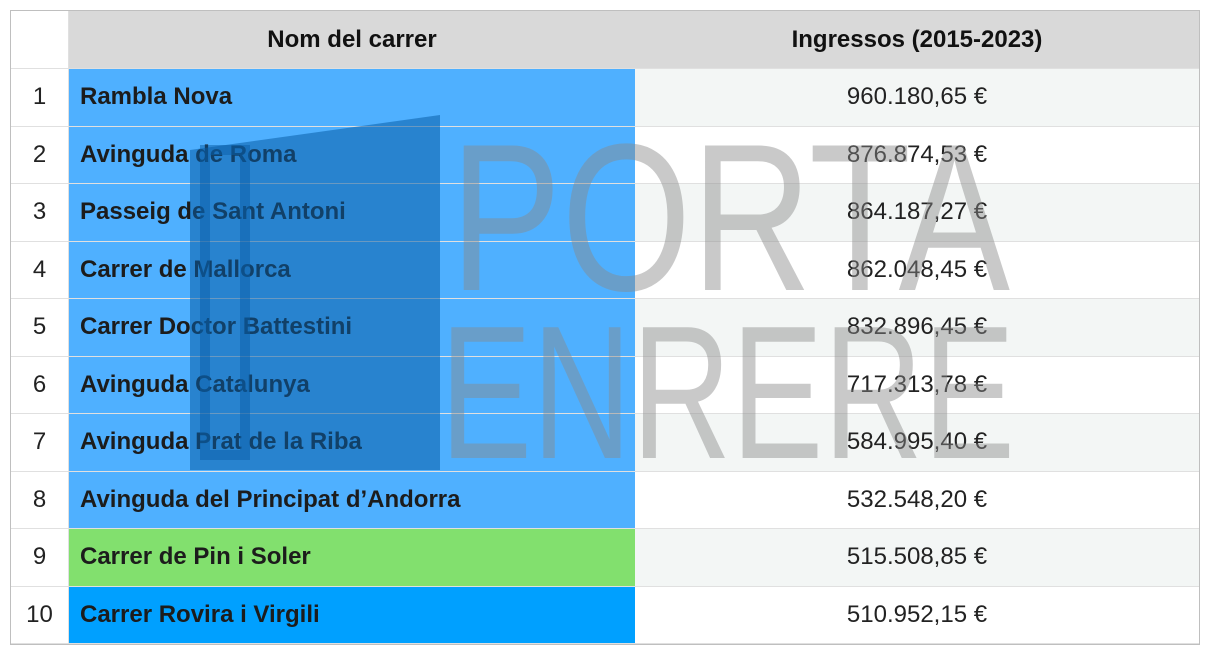 The height and width of the screenshot is (656, 1212). Describe the element at coordinates (917, 500) in the screenshot. I see `revenue: 532.548,20 €` at that location.